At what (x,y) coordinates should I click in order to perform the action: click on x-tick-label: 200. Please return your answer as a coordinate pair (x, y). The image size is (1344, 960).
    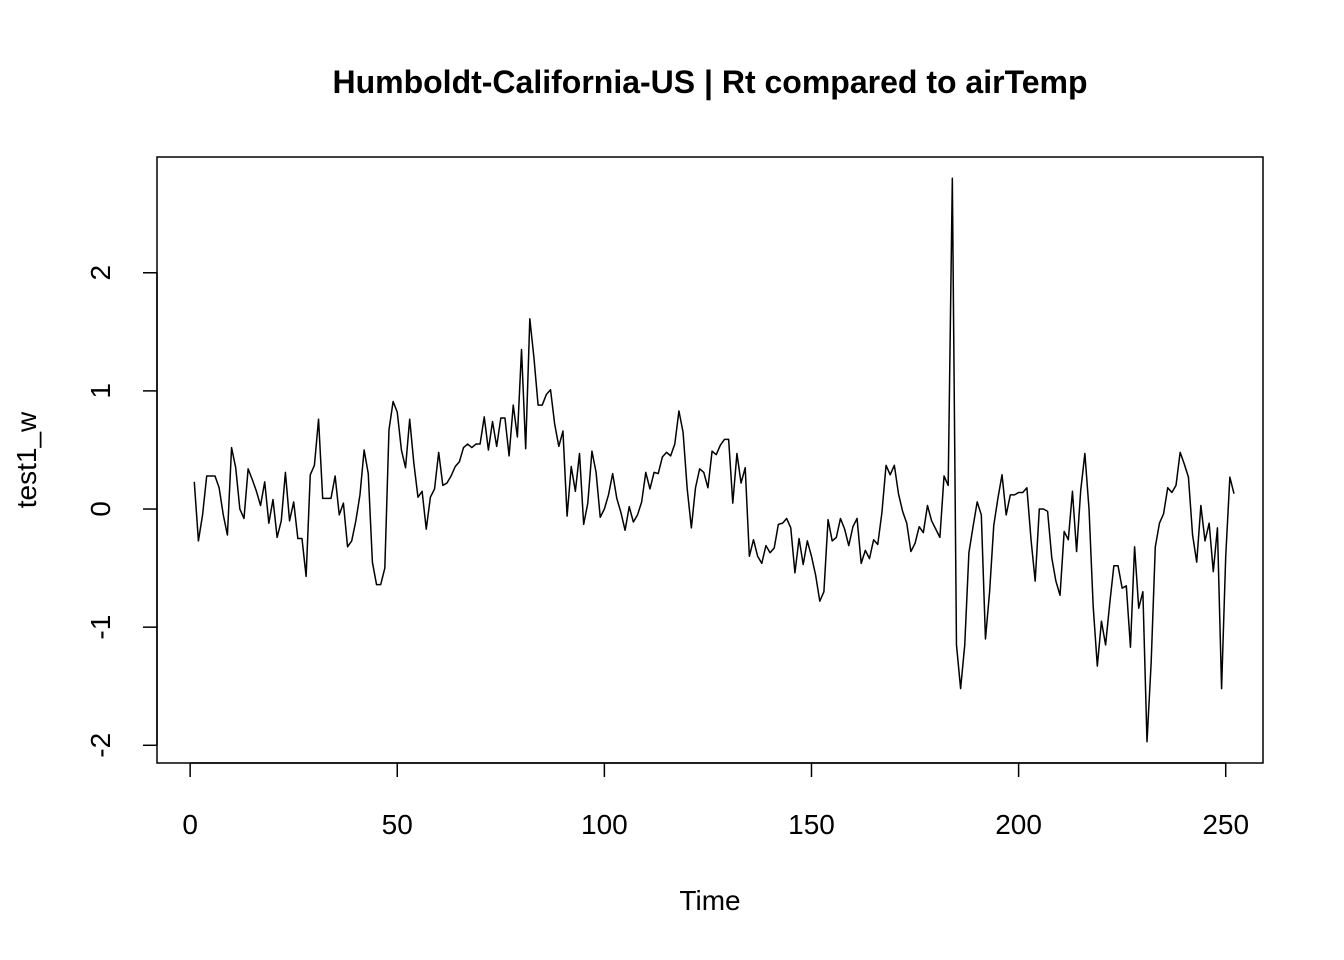
    Looking at the image, I should click on (1018, 824).